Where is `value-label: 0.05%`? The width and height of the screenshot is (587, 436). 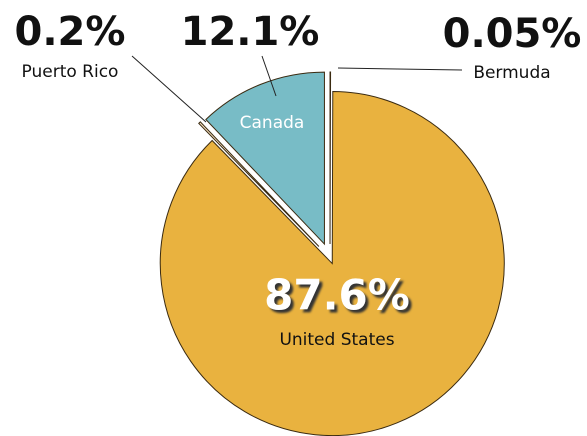 value-label: 0.05% is located at coordinates (512, 34).